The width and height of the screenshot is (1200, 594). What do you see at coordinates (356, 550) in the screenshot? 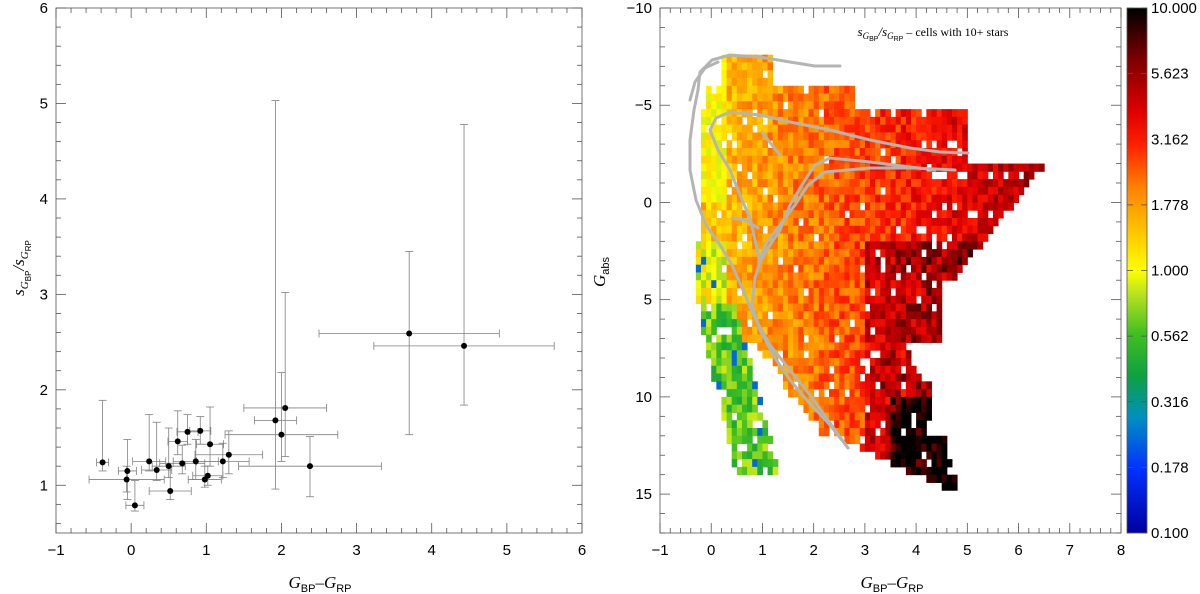
I see `left-x-tick-label: 3` at bounding box center [356, 550].